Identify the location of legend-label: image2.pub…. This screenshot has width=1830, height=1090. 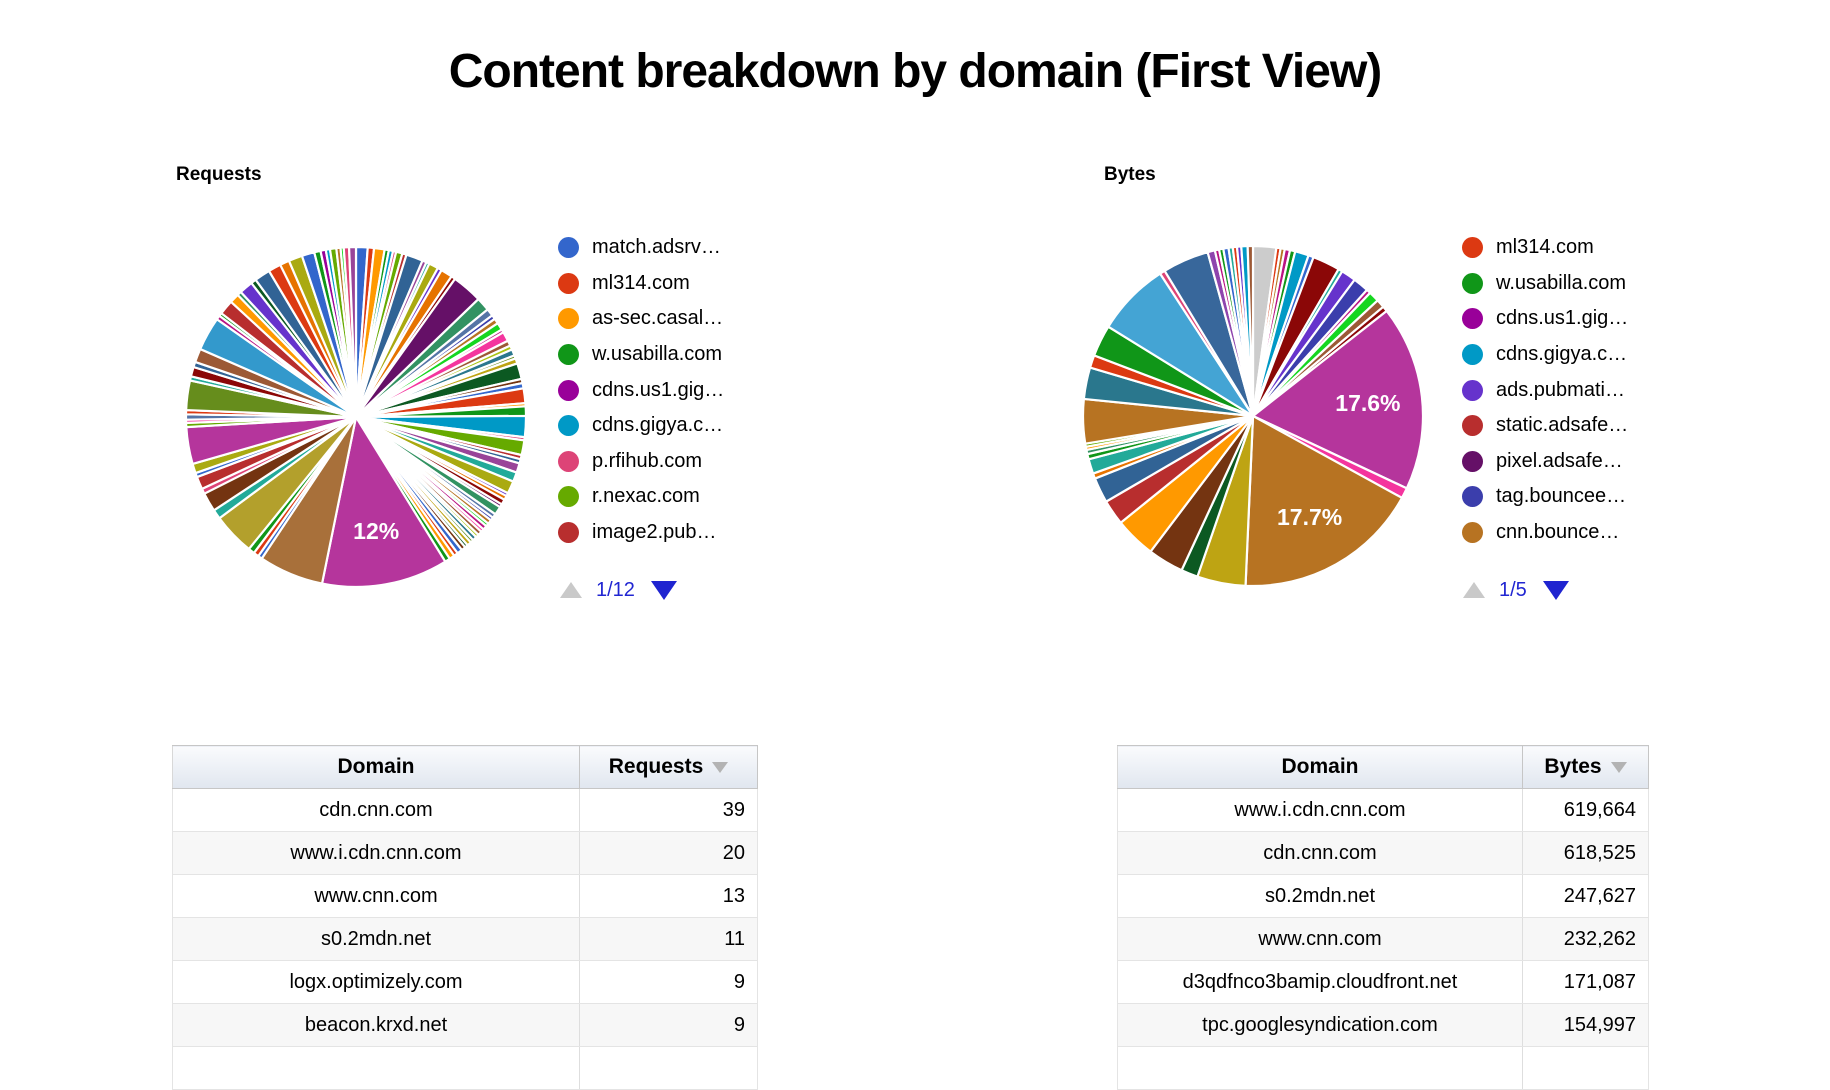
(654, 532).